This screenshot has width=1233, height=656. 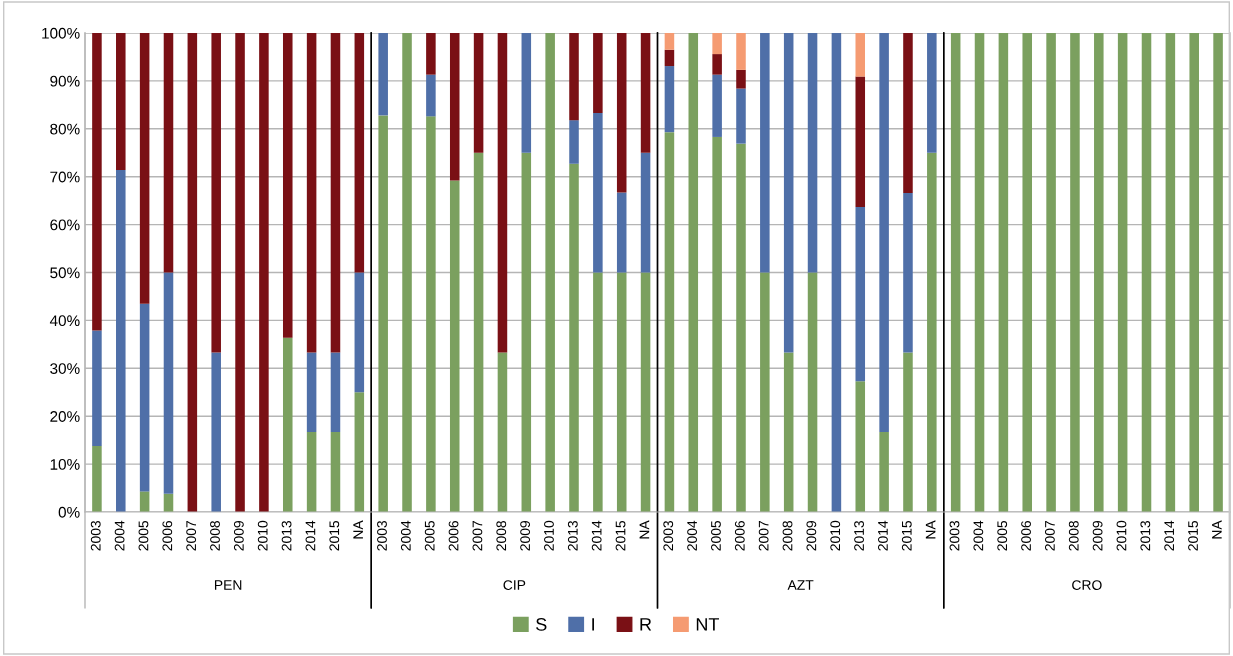 What do you see at coordinates (69, 512) in the screenshot?
I see `y-tick-label: 0%` at bounding box center [69, 512].